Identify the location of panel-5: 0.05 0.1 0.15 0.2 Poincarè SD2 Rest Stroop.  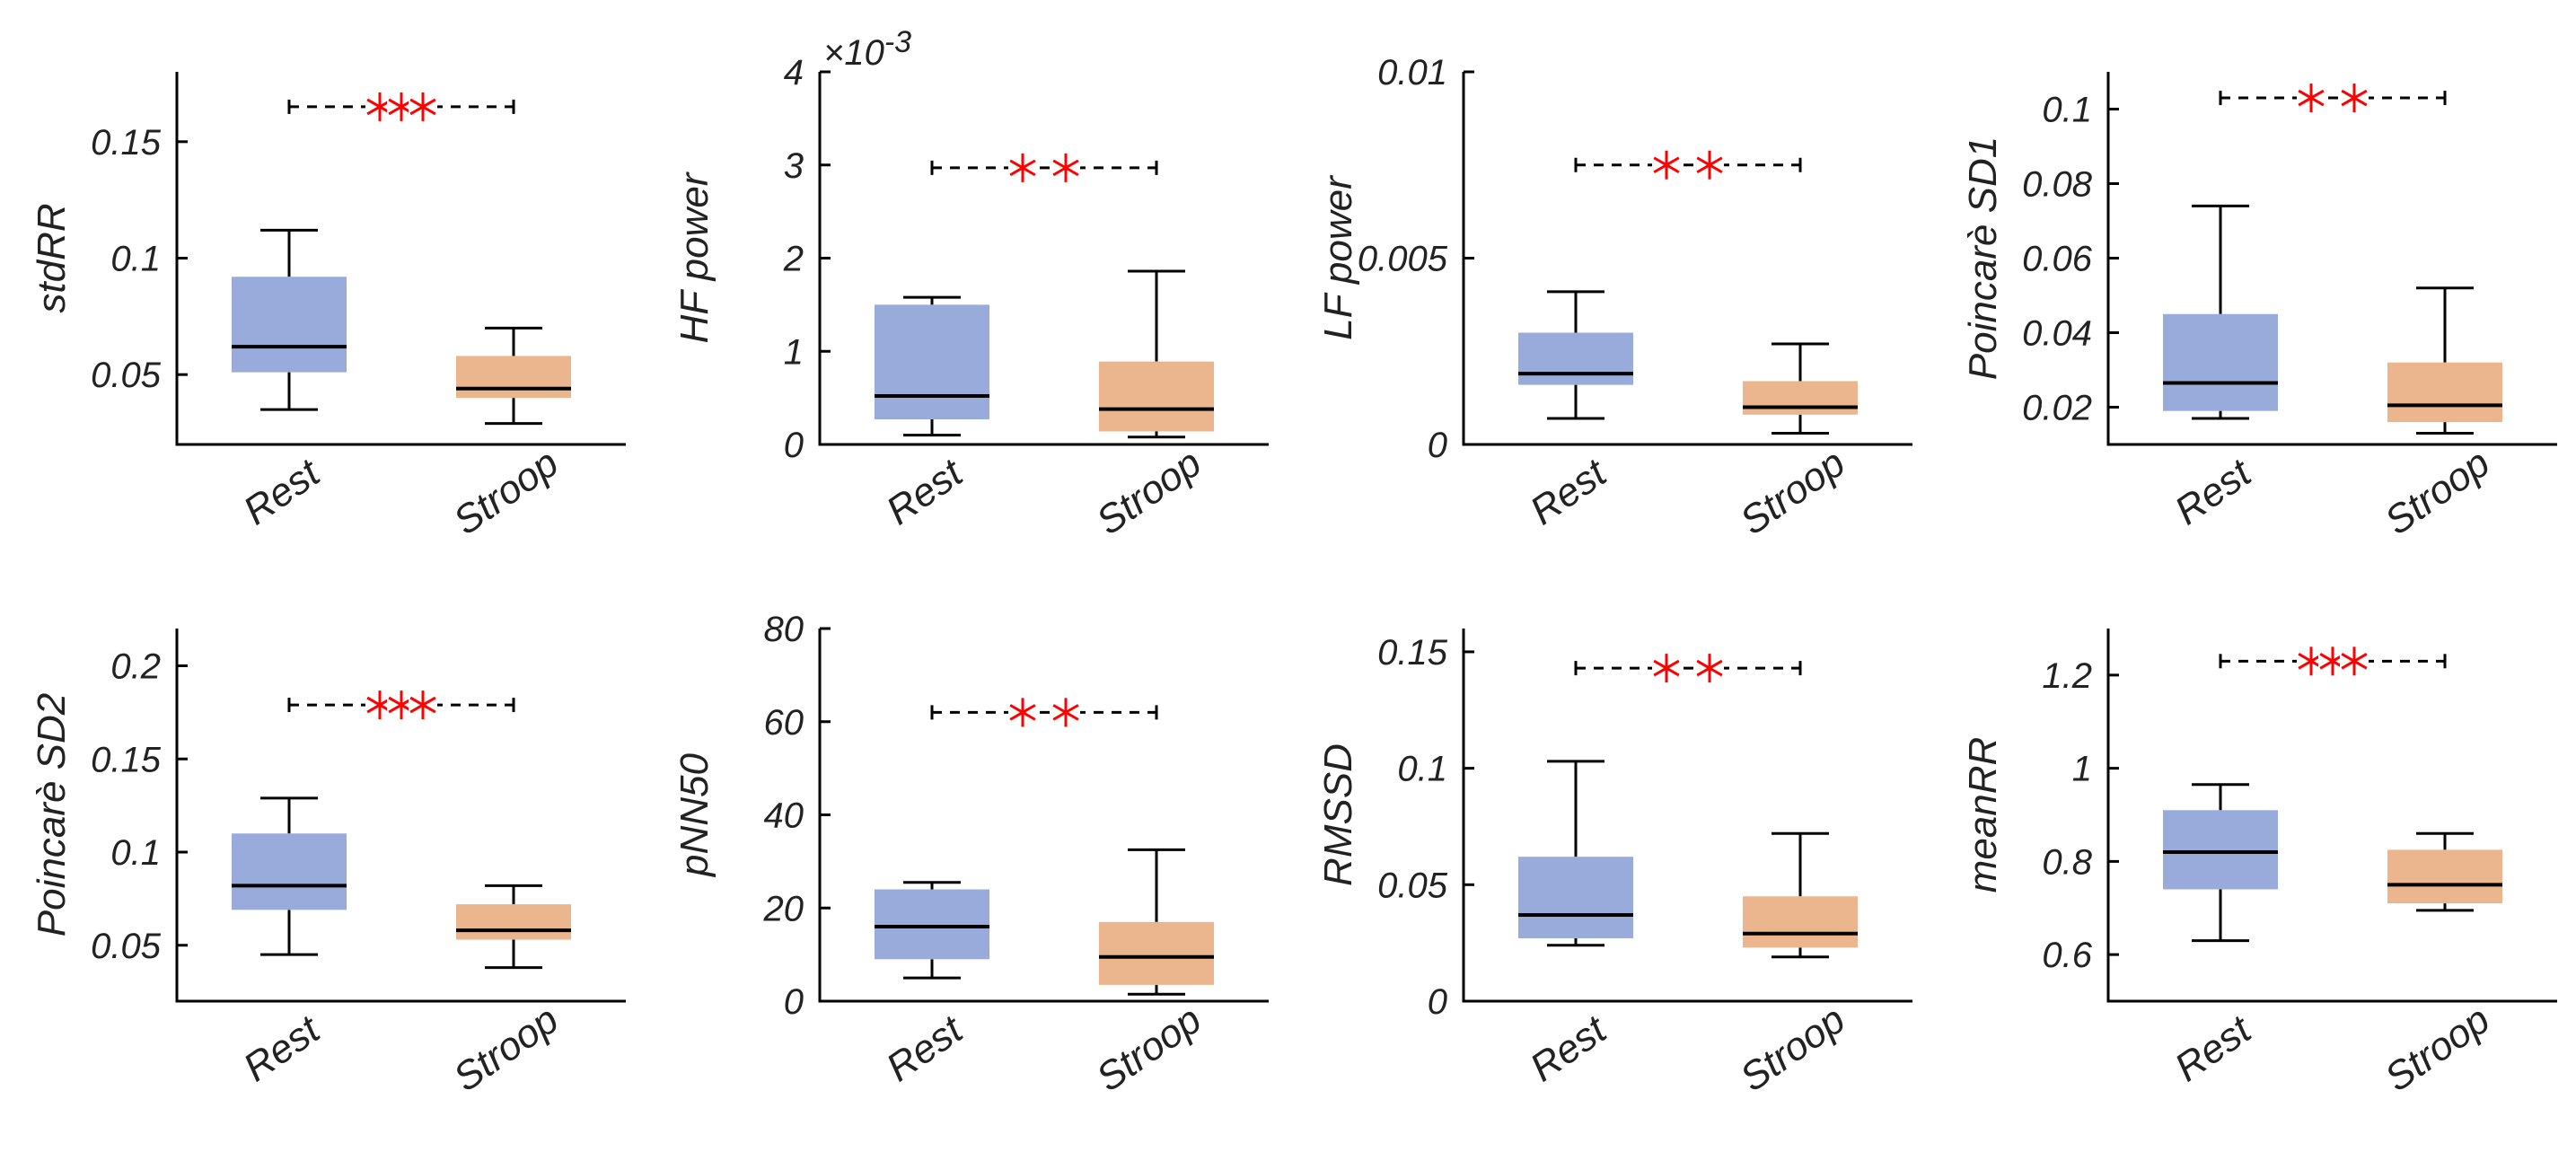
(328, 864).